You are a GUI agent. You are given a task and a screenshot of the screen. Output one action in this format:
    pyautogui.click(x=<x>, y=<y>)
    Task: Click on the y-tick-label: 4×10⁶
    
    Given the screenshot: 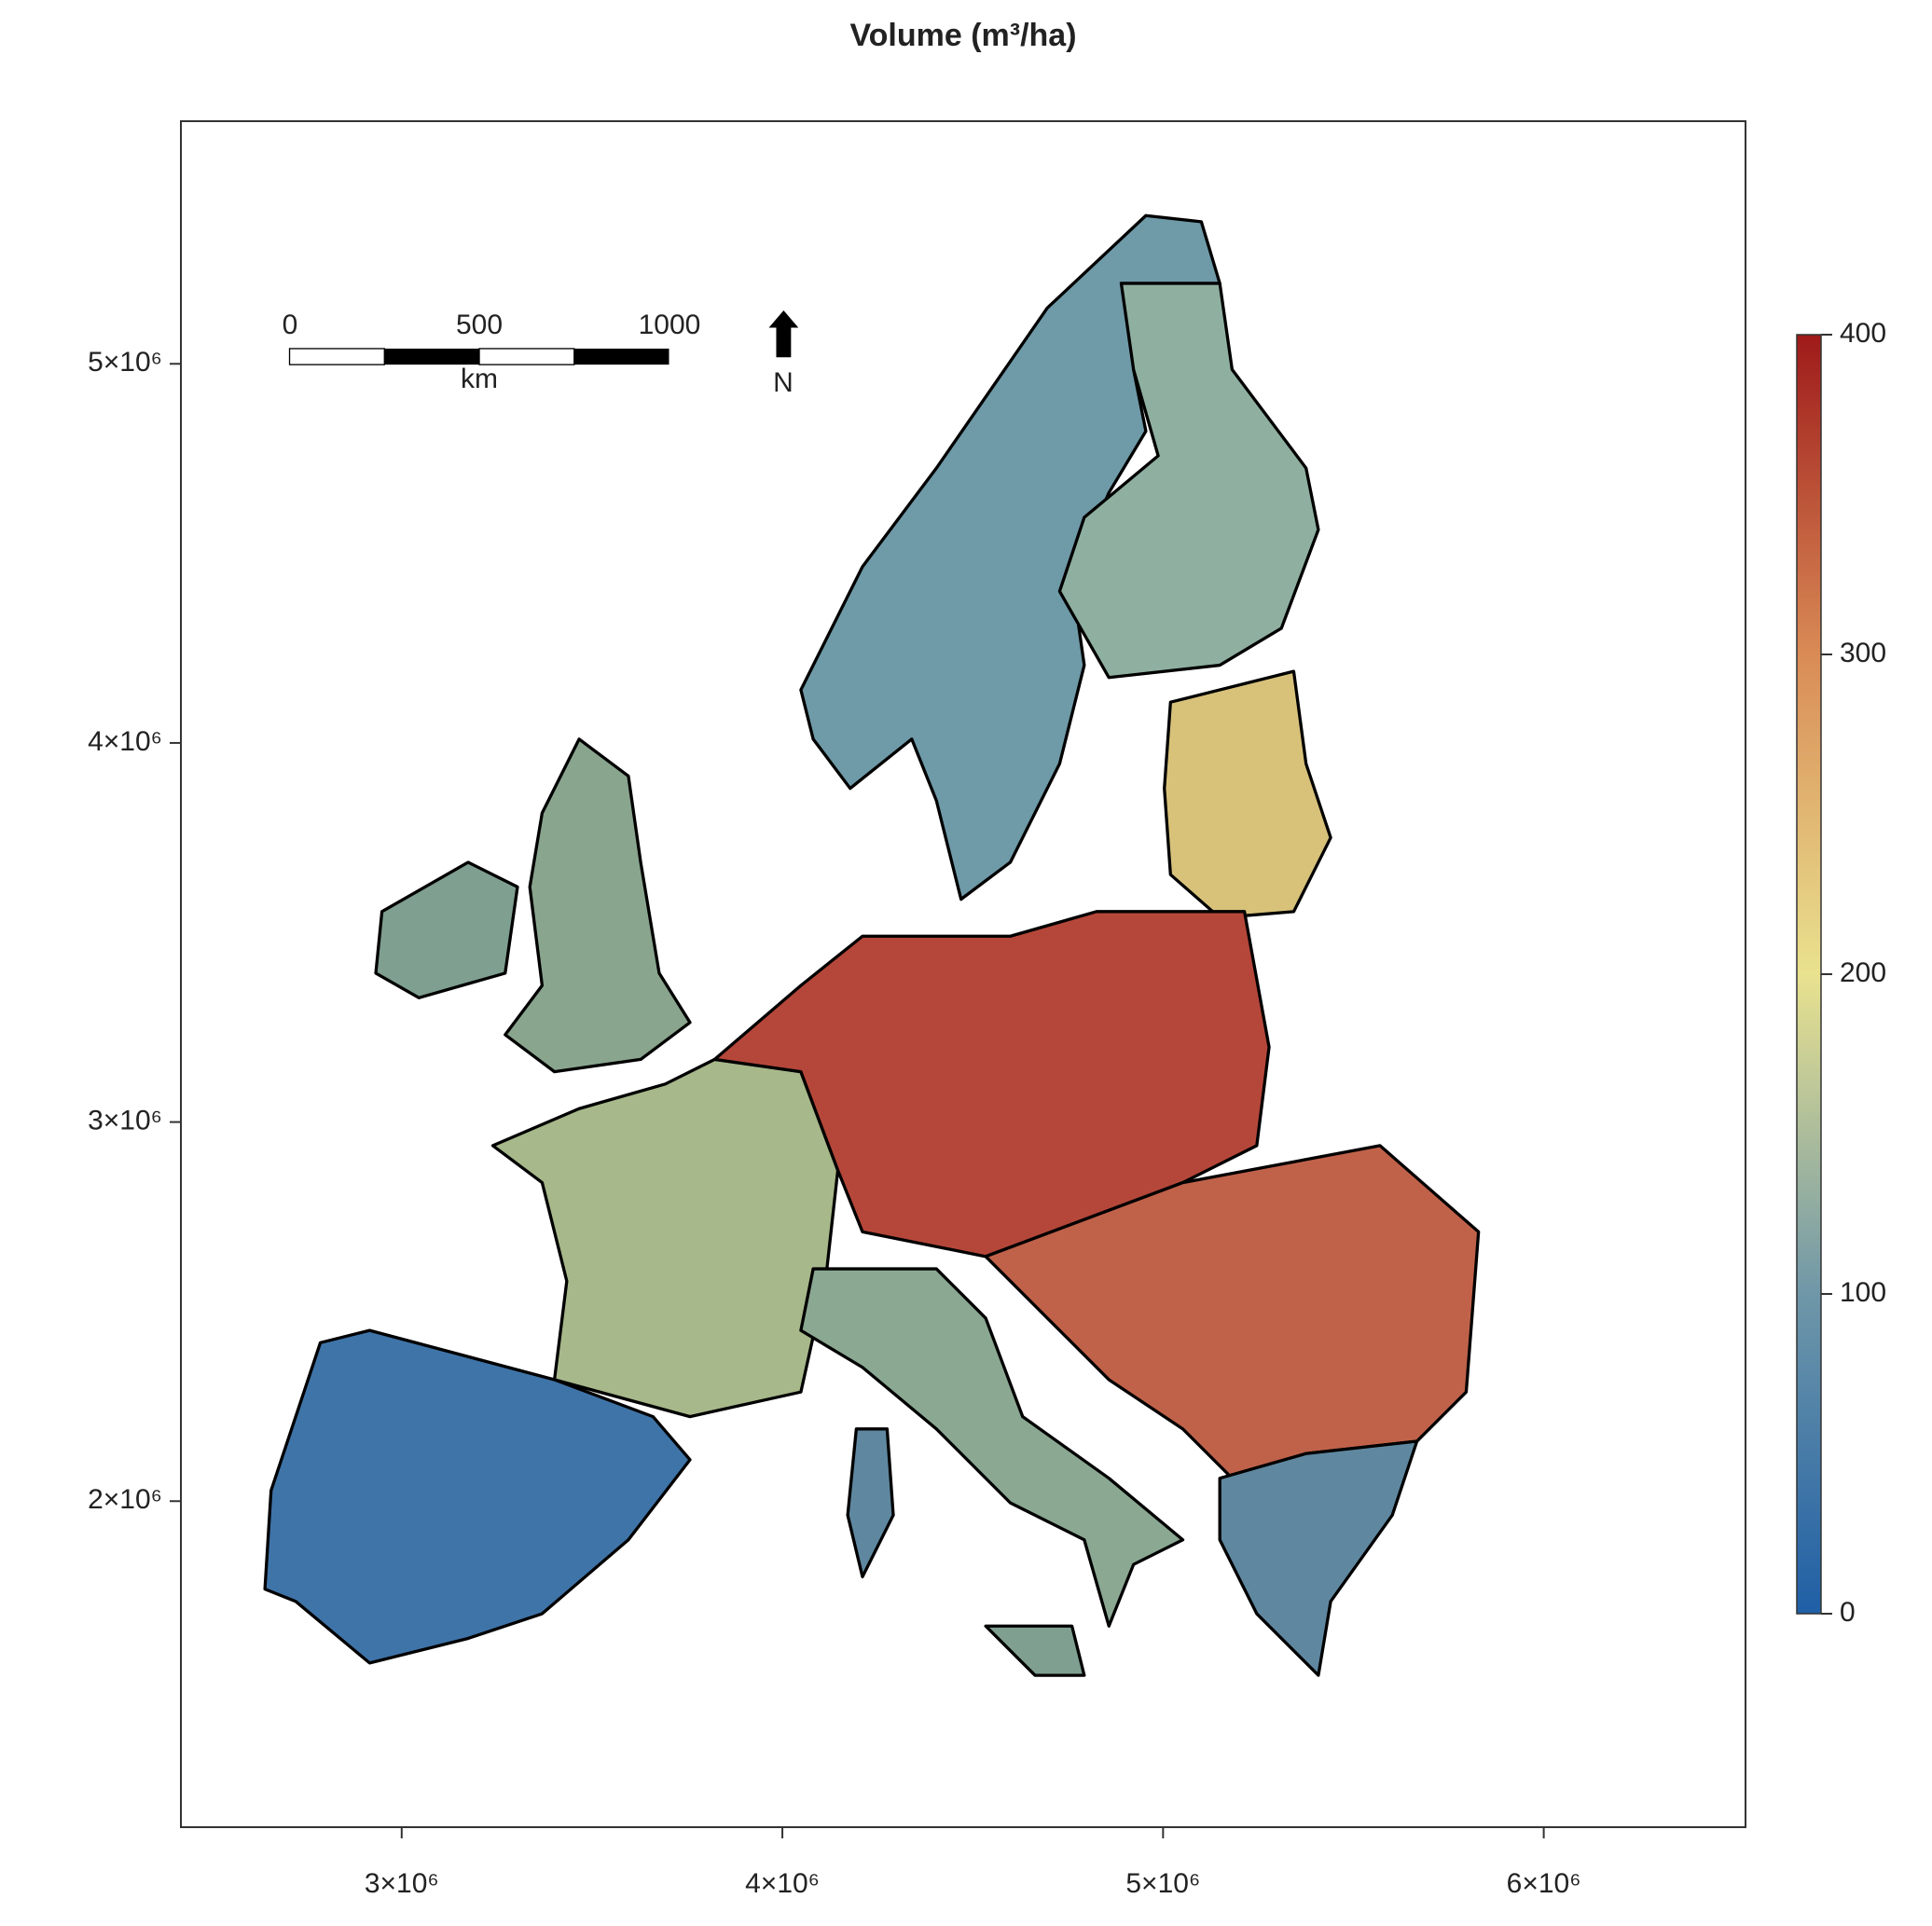 What is the action you would take?
    pyautogui.click(x=125, y=741)
    